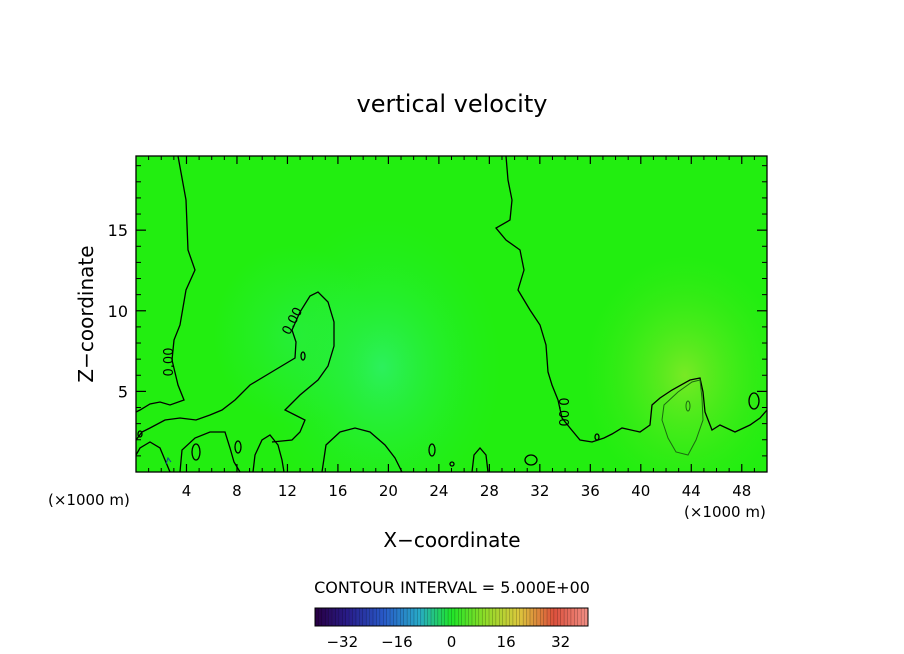 The width and height of the screenshot is (904, 654). Describe the element at coordinates (89, 500) in the screenshot. I see `x-unit-left: (×1000 m)` at that location.